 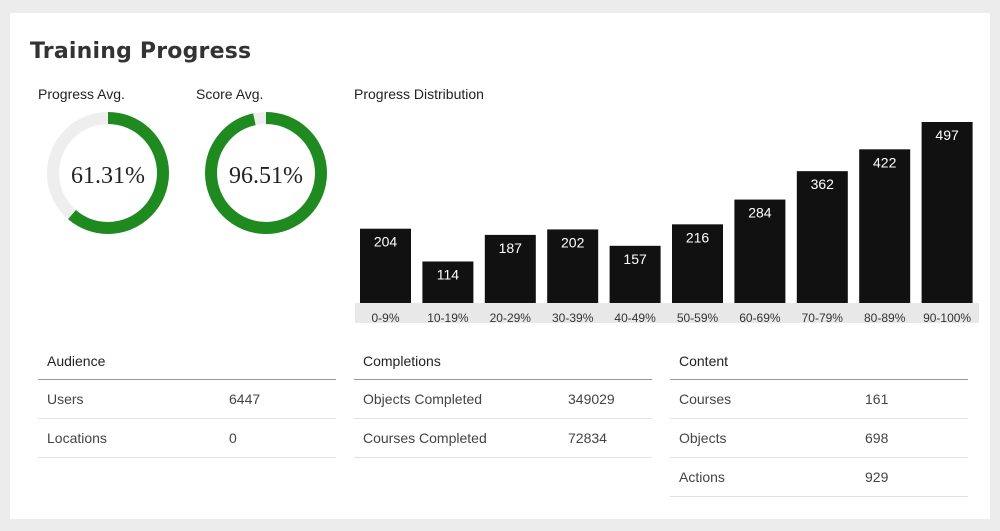 I want to click on bar-value-label: 497, so click(x=947, y=135).